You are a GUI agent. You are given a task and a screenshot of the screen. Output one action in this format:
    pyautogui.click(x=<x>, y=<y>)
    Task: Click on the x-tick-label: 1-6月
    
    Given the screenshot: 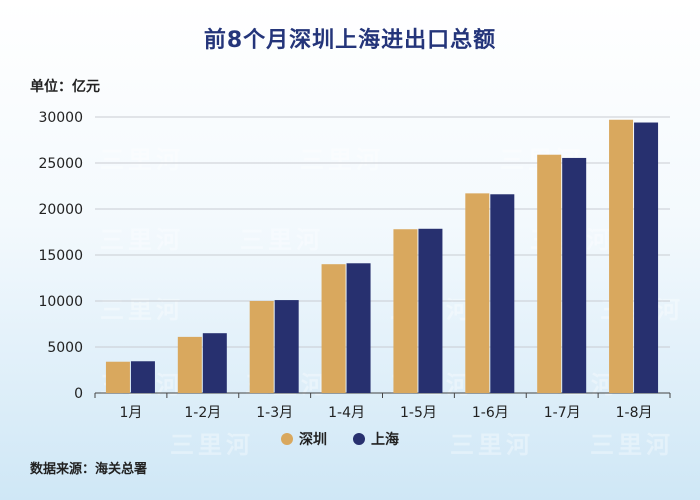 What is the action you would take?
    pyautogui.click(x=490, y=413)
    